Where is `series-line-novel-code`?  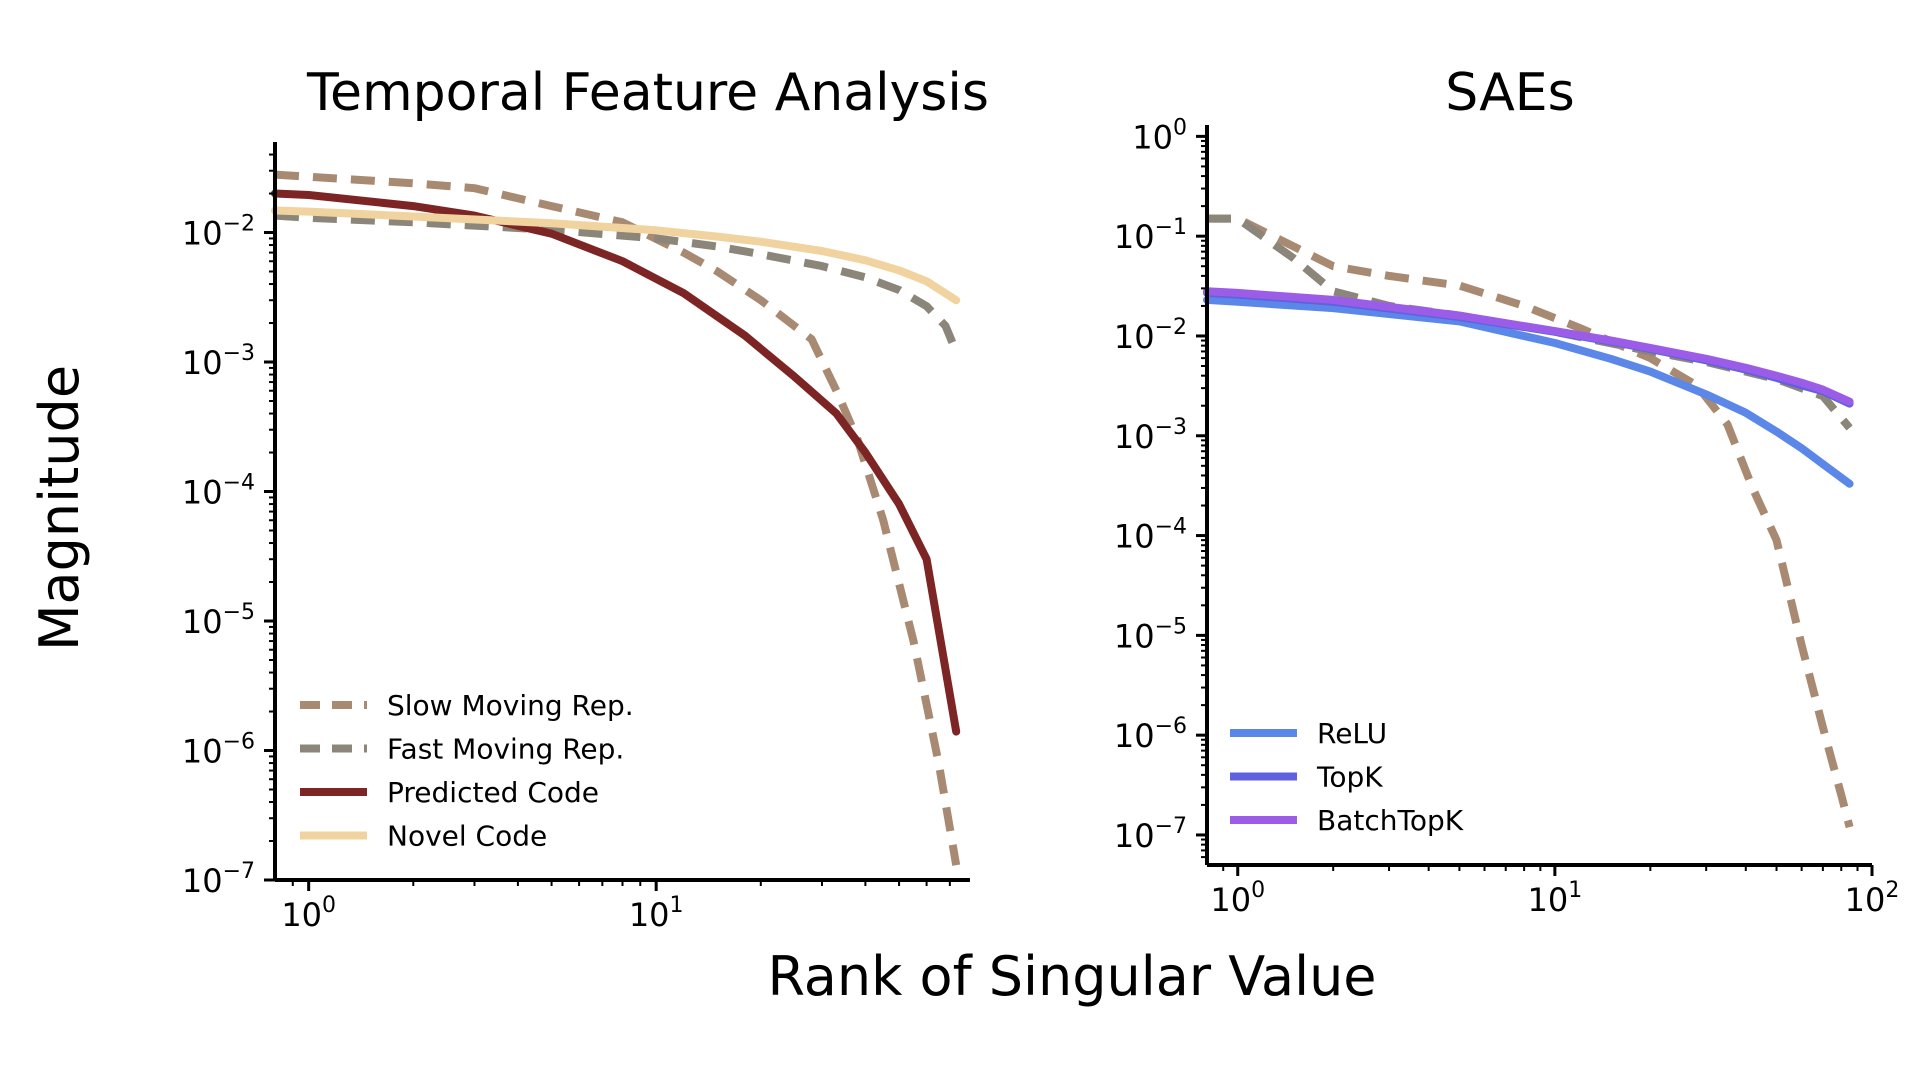 series-line-novel-code is located at coordinates (616, 255).